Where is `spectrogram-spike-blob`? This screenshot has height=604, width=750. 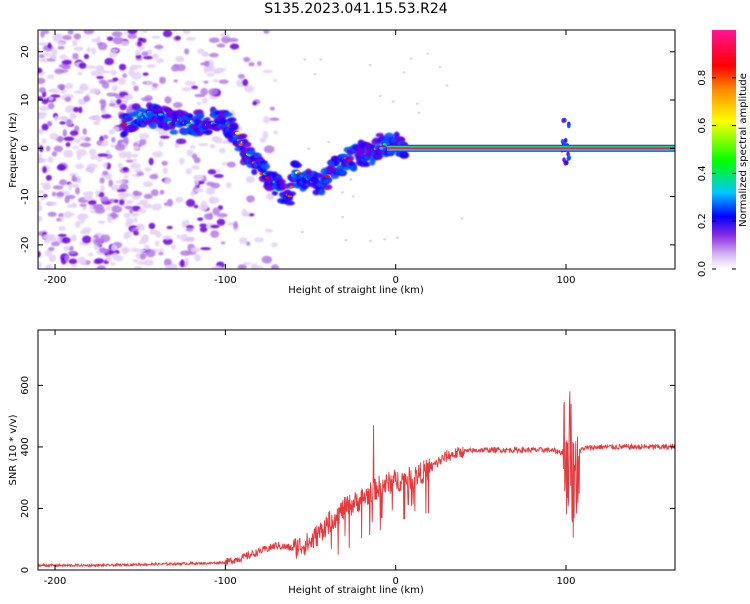
spectrogram-spike-blob is located at coordinates (563, 121).